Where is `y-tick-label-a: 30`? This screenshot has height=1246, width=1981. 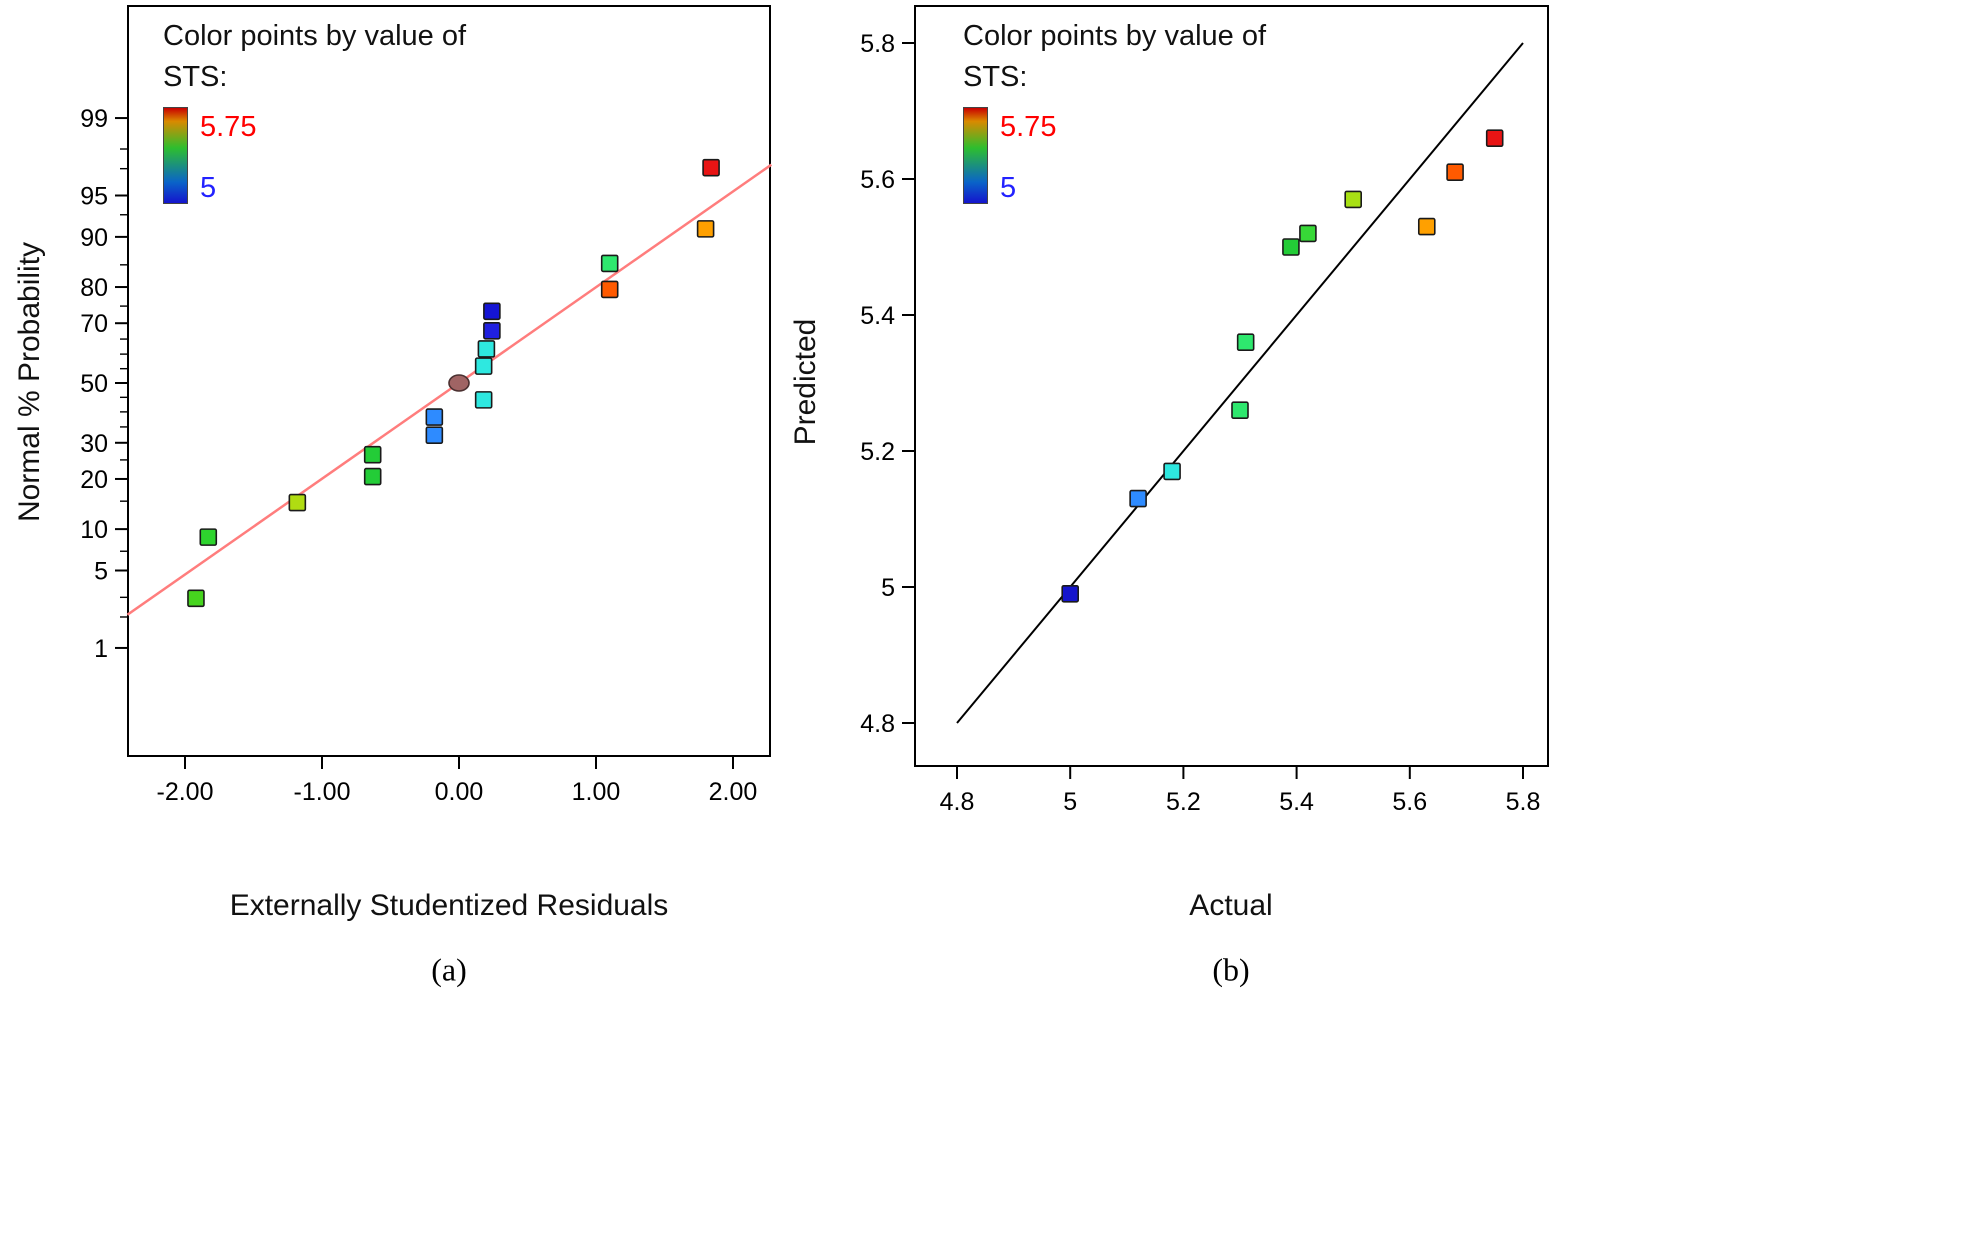
y-tick-label-a: 30 is located at coordinates (94, 444).